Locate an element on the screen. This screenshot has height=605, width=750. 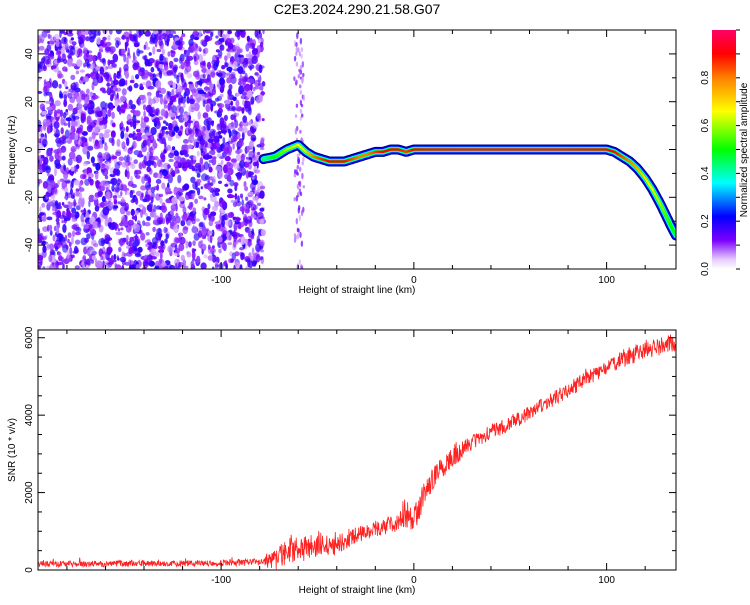
colorbar-tick-label: 0.4 is located at coordinates (705, 173).